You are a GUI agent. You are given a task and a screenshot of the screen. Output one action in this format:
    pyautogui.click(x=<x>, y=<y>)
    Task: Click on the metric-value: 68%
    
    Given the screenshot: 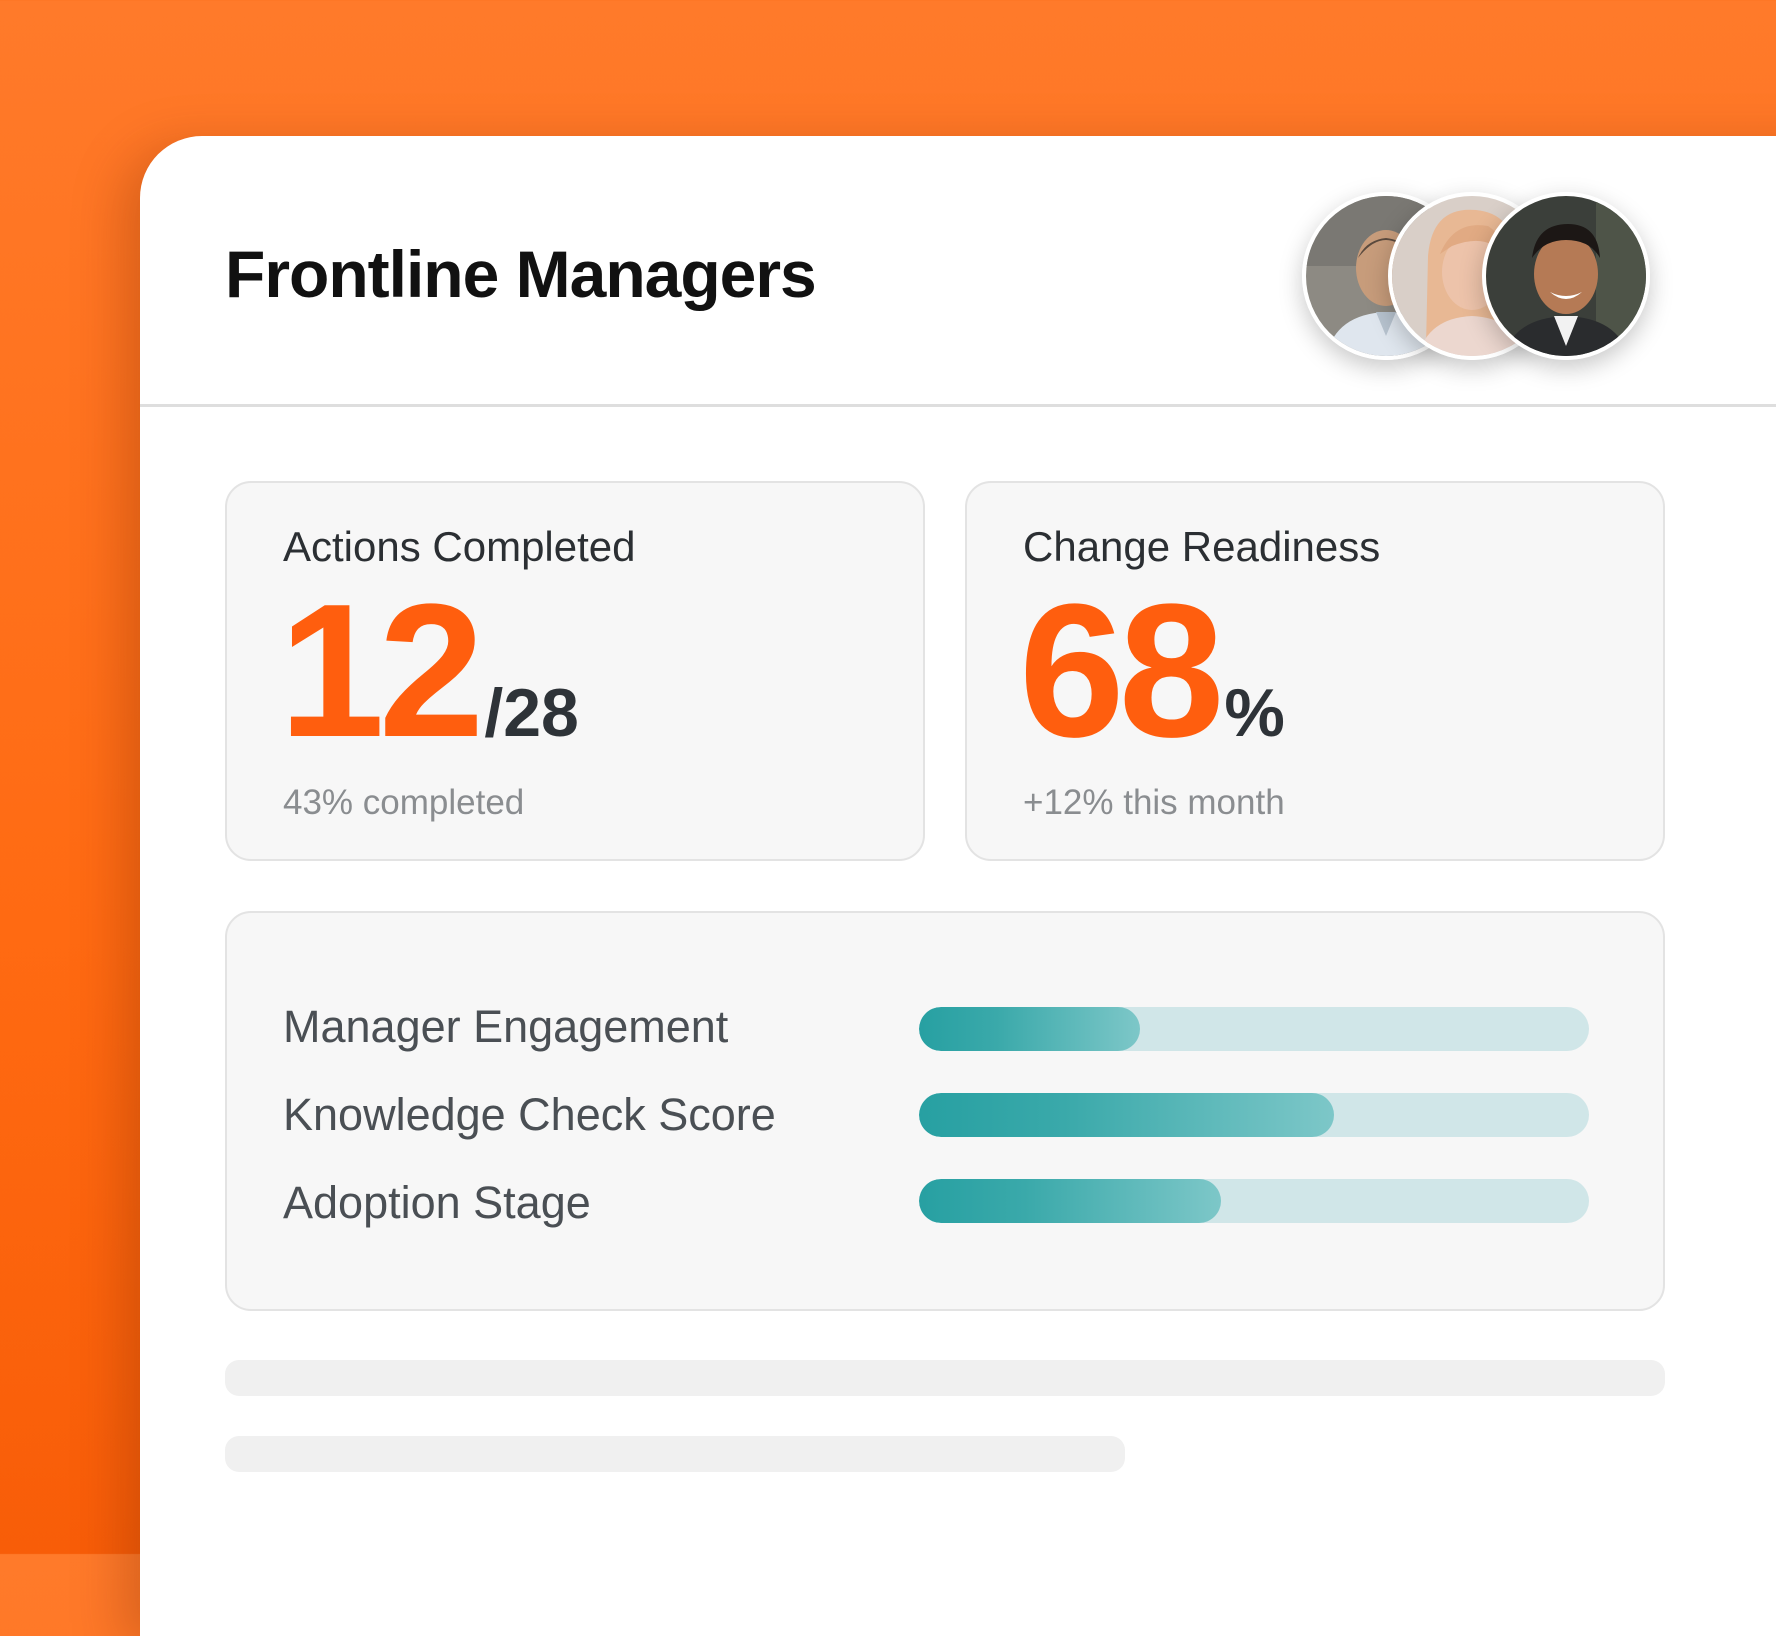 What is the action you would take?
    pyautogui.click(x=1152, y=671)
    